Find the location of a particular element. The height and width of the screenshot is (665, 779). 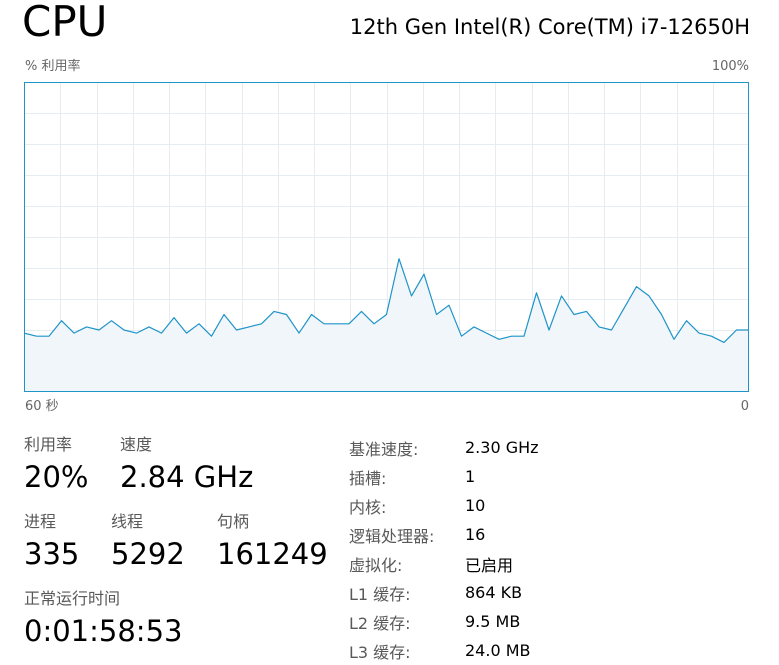

info-row-cores: 内核: 10 is located at coordinates (444, 505).